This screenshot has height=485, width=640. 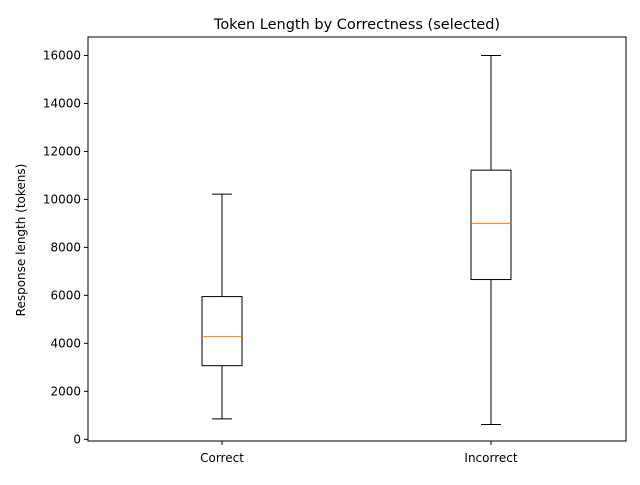 What do you see at coordinates (65, 391) in the screenshot?
I see `y-tick-label: 2000` at bounding box center [65, 391].